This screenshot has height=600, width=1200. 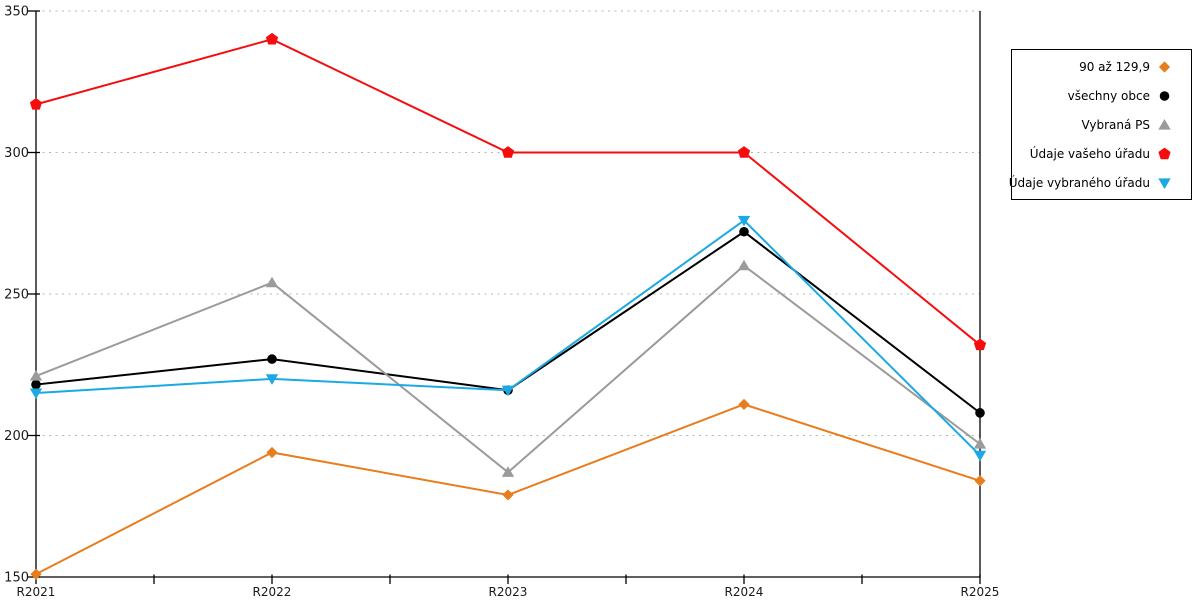 I want to click on pentagon-data-point-R2021, so click(x=36, y=103).